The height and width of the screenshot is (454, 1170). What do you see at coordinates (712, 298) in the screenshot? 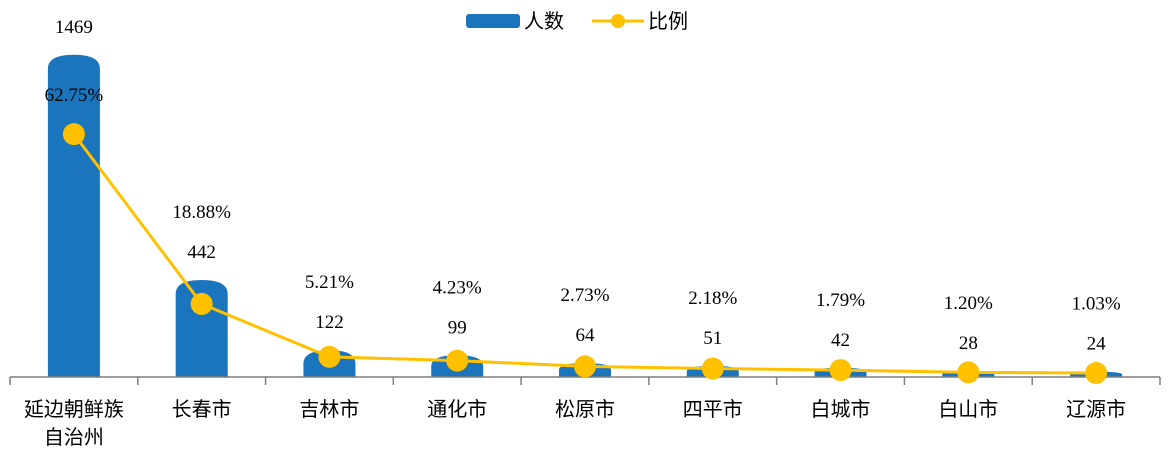
I see `line-value-label: 2.18%` at bounding box center [712, 298].